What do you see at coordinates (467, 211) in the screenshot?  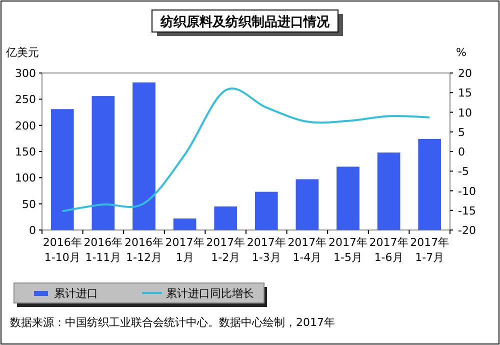 I see `y2-tick-label: -15` at bounding box center [467, 211].